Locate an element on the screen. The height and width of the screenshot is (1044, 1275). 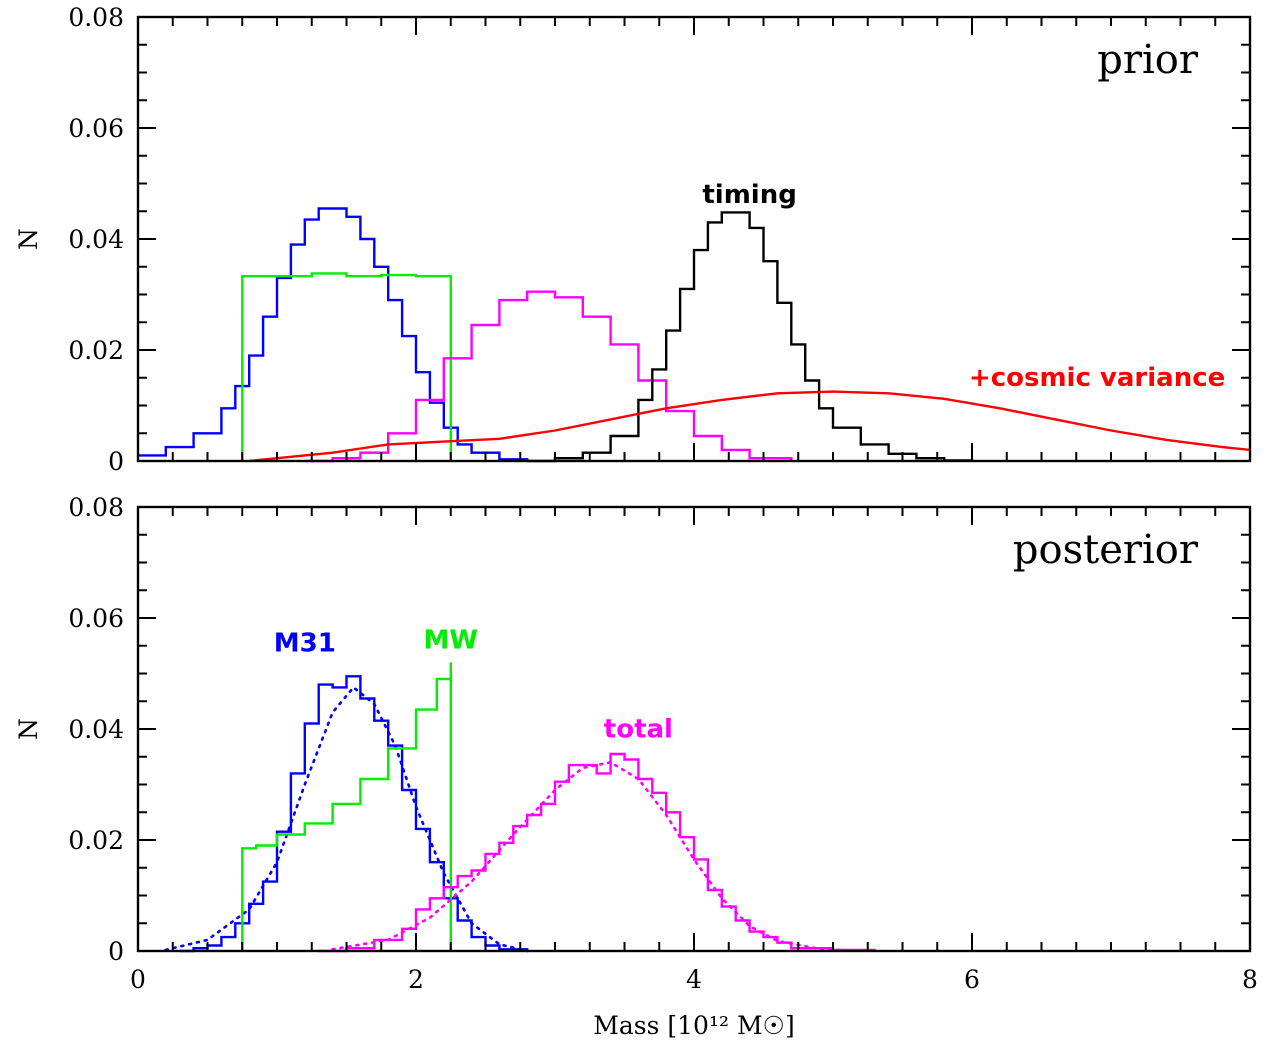
annotation-label: M31 is located at coordinates (305, 643).